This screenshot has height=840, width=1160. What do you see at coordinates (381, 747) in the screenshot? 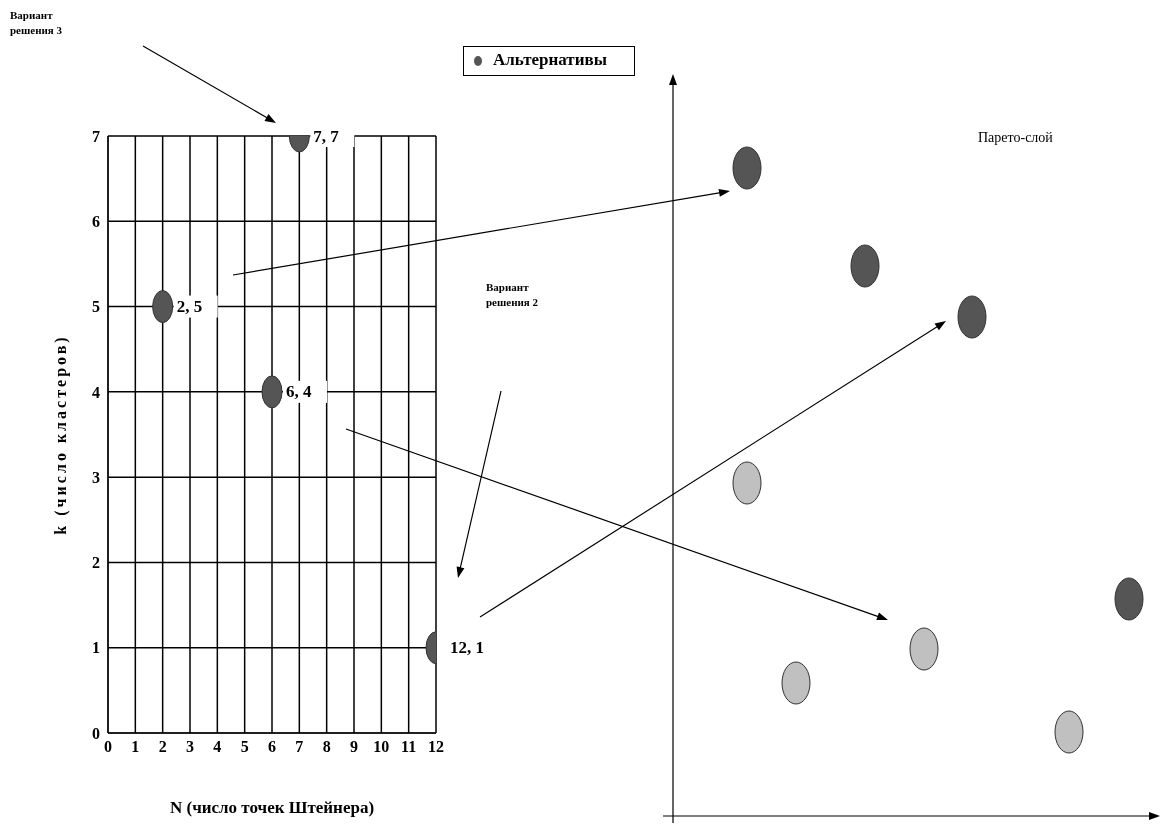
I see `x-tick-label: 10` at bounding box center [381, 747].